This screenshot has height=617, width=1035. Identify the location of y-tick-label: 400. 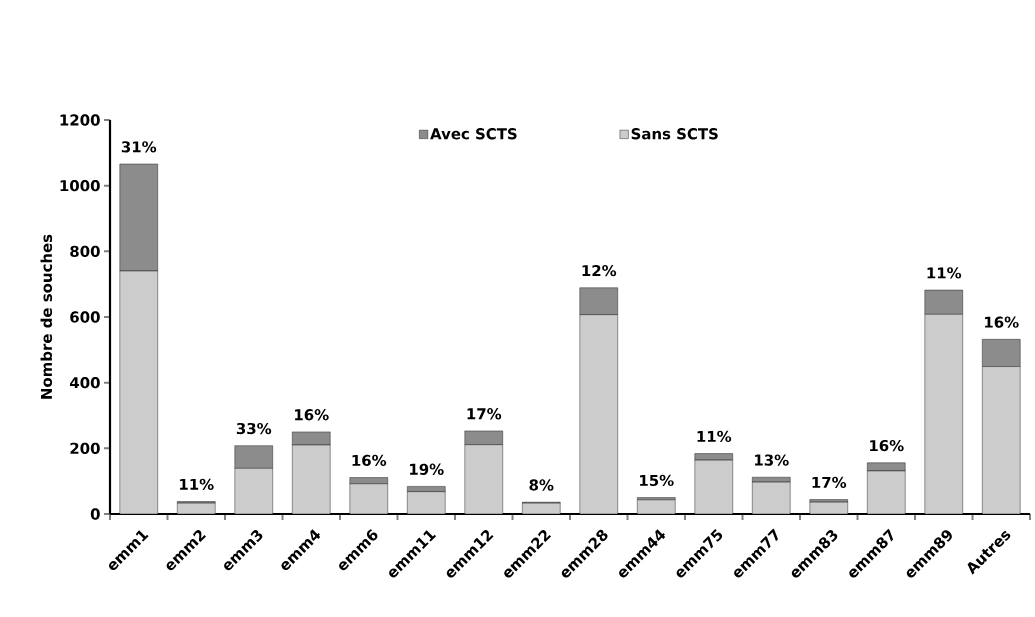
(84, 383).